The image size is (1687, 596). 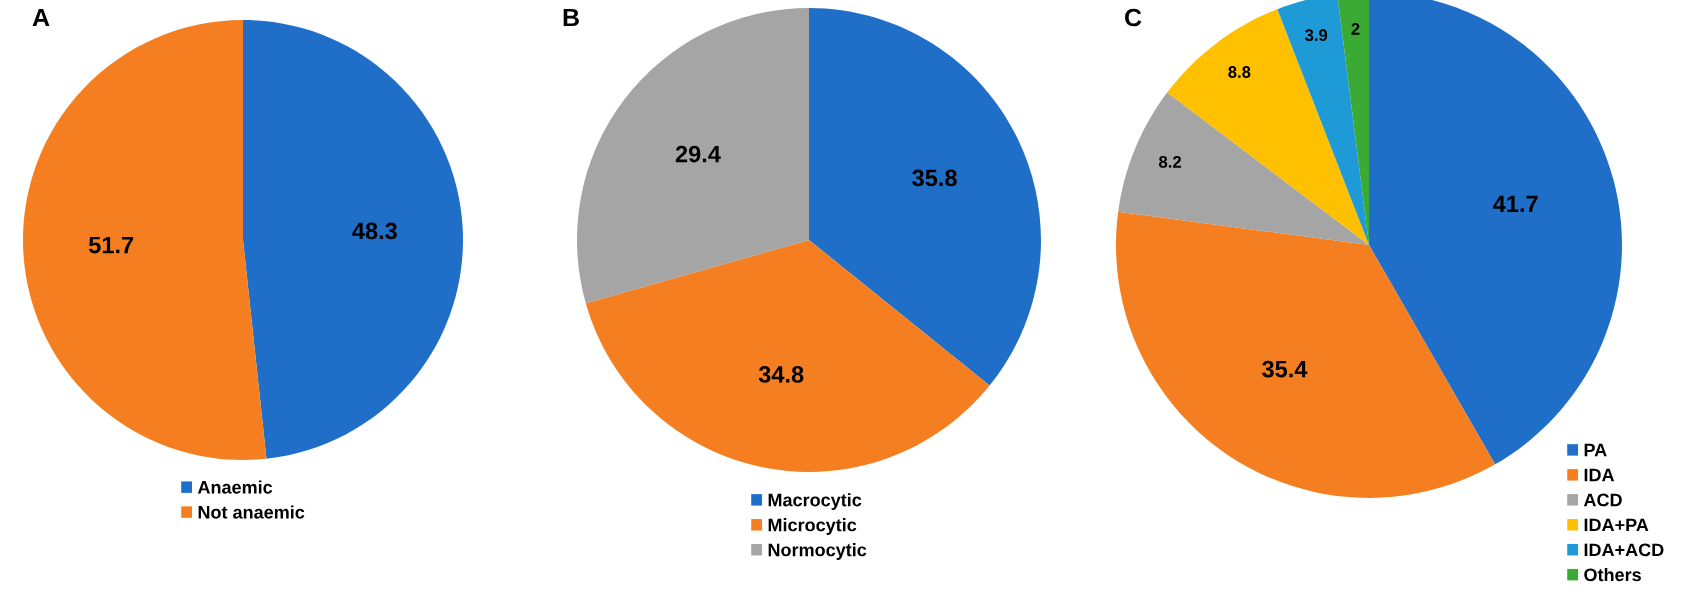 I want to click on legend-label: Not anaemic, so click(x=251, y=512).